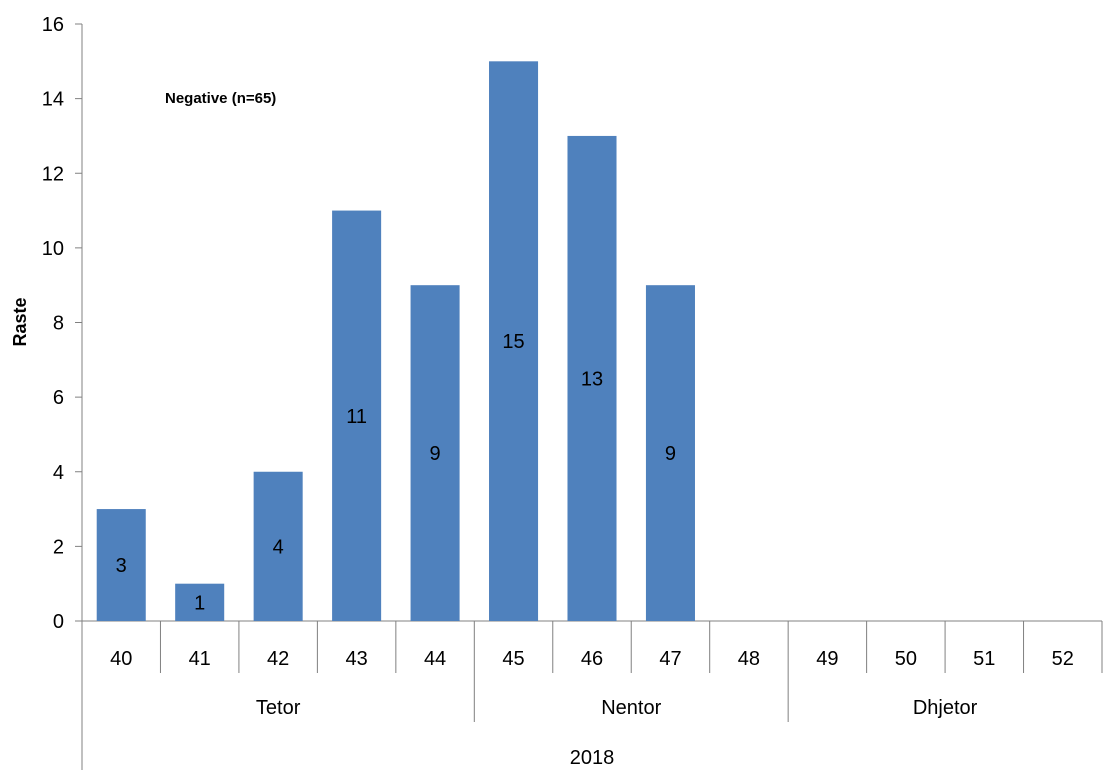  What do you see at coordinates (53, 249) in the screenshot?
I see `y-tick-label: 10` at bounding box center [53, 249].